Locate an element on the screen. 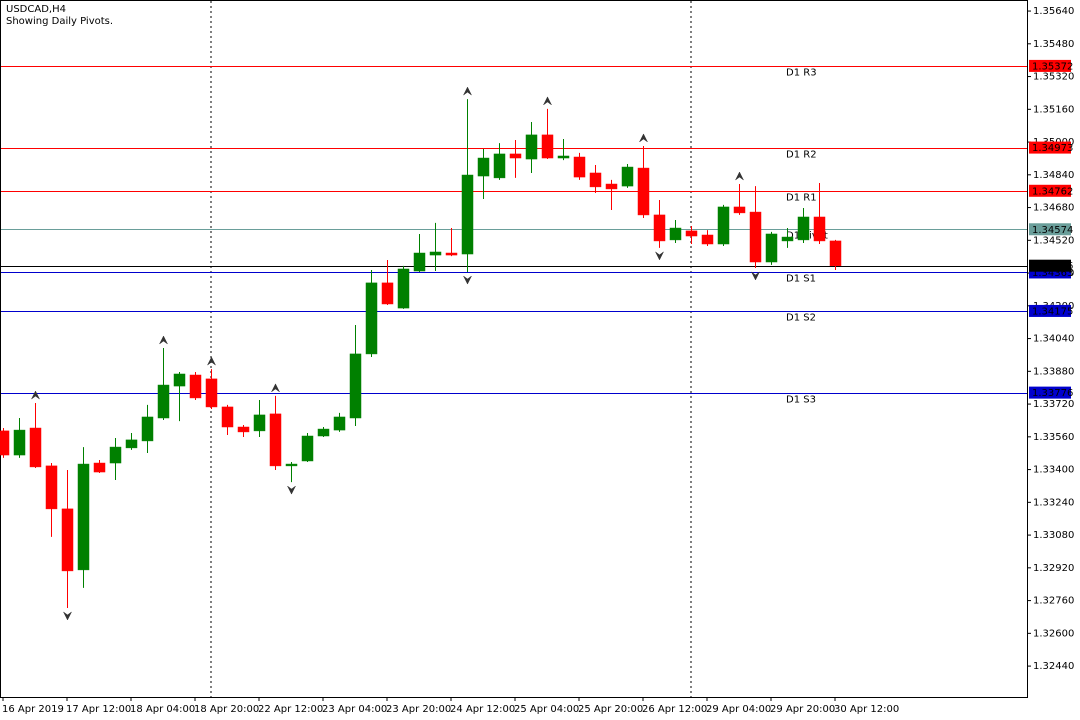 Image resolution: width=1080 pixels, height=720 pixels. pivot-price-box-label: 1.33776 is located at coordinates (1052, 393).